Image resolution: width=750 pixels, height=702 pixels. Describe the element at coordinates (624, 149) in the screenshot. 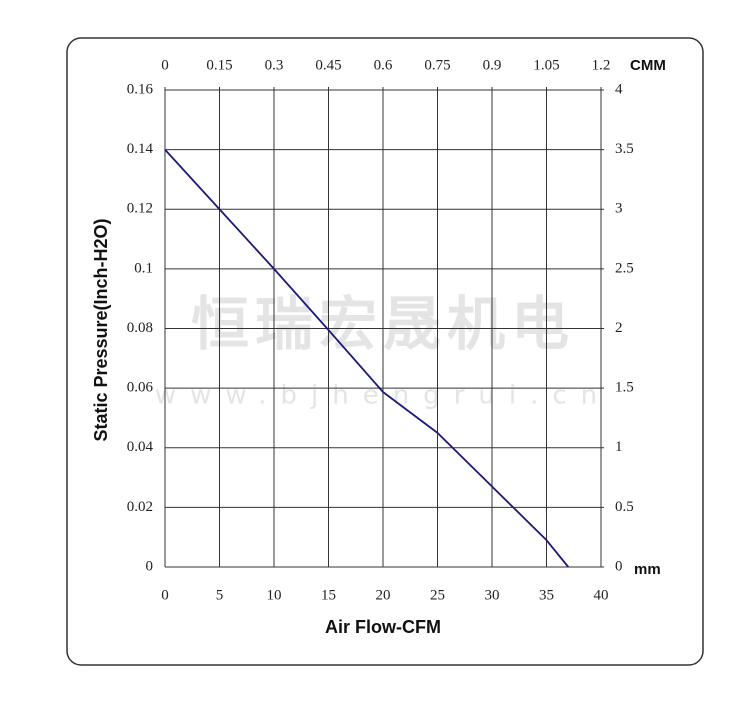

I see `y2-tick-label: 3.5` at that location.